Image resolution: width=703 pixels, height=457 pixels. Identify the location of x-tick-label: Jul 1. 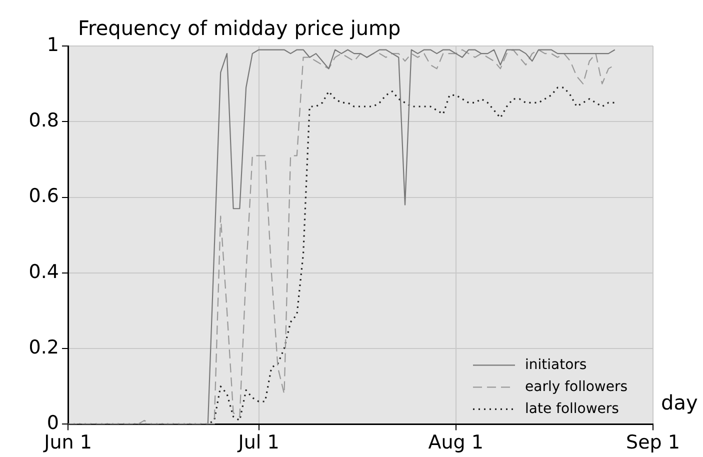
(258, 443).